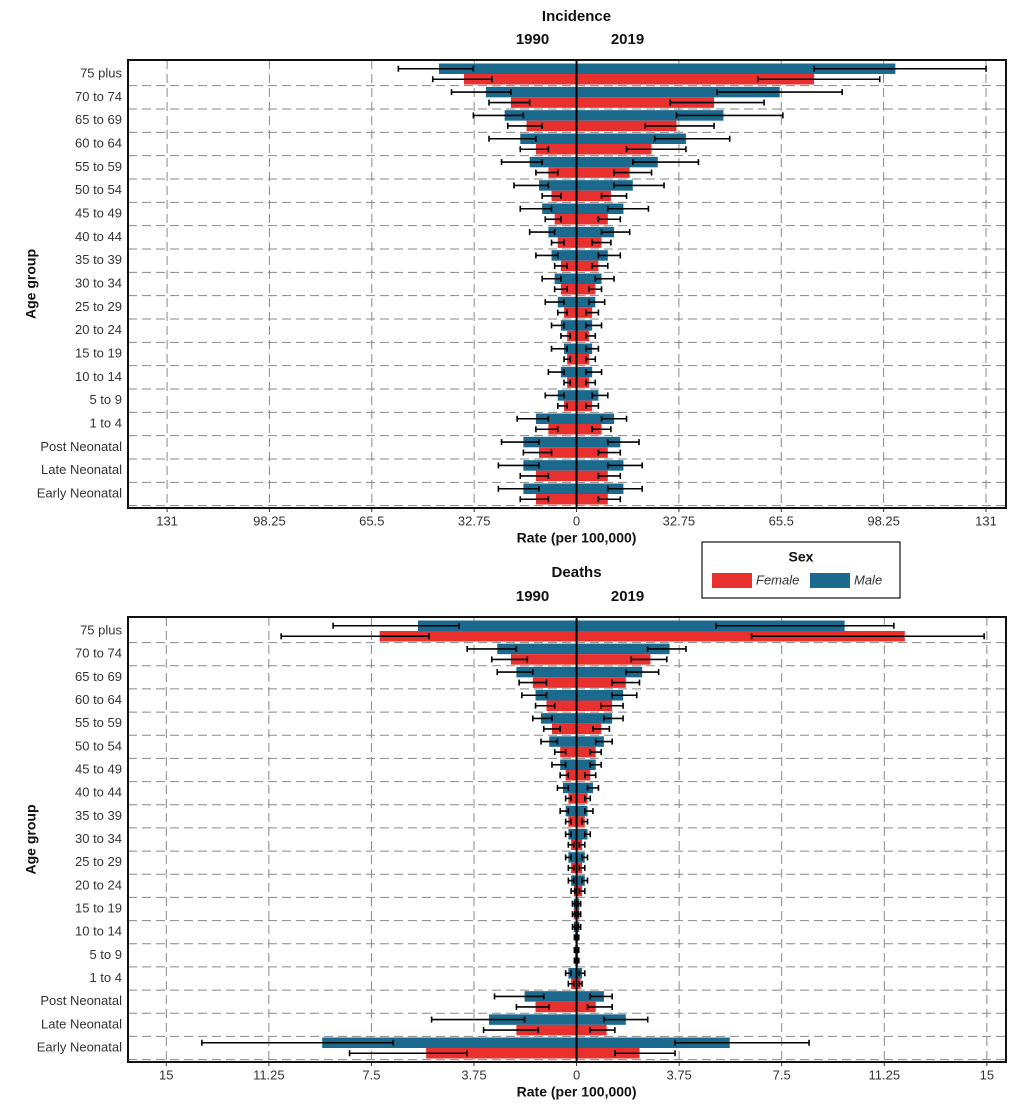 The height and width of the screenshot is (1104, 1009). What do you see at coordinates (627, 596) in the screenshot?
I see `right-title: 2019` at bounding box center [627, 596].